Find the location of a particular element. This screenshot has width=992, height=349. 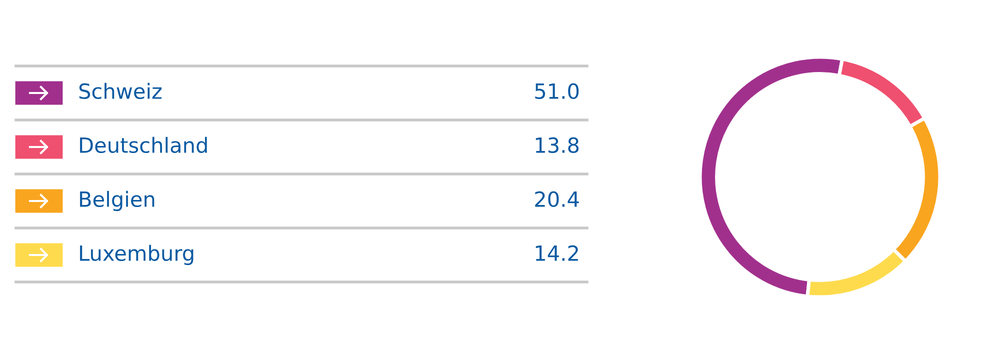

data-label: 20.4 is located at coordinates (557, 199).